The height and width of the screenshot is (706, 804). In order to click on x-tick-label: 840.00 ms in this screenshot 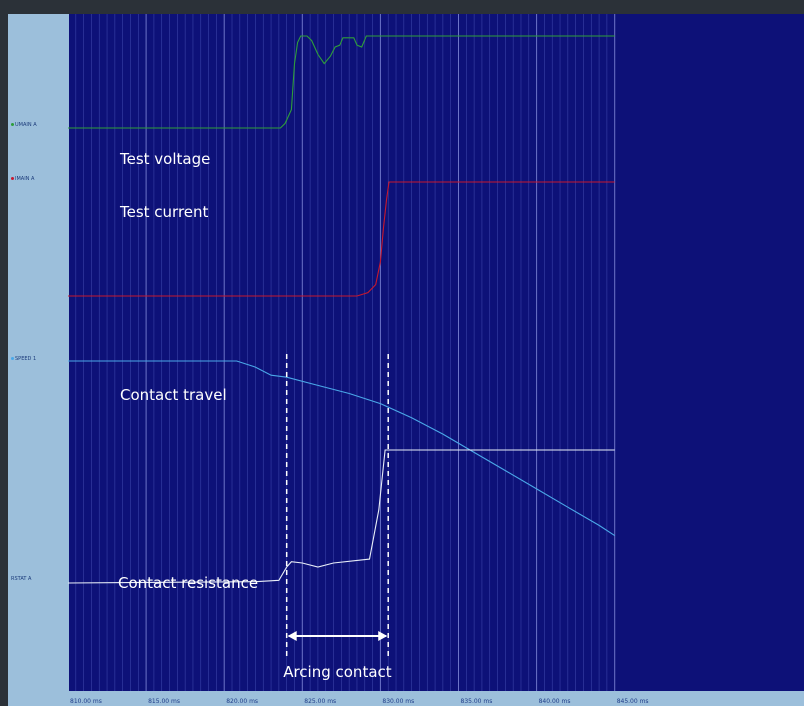, I will do `click(555, 701)`.